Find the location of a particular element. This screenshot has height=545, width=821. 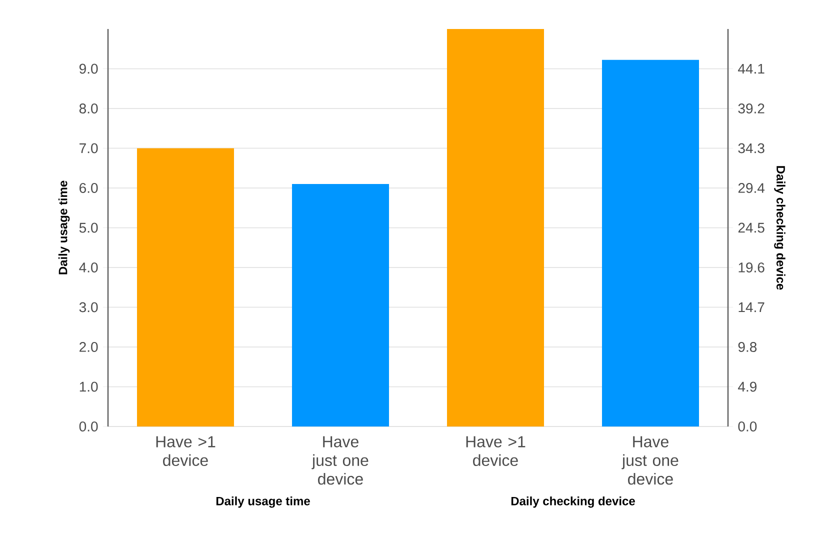

y2-tick-label: 4.9 is located at coordinates (747, 387).